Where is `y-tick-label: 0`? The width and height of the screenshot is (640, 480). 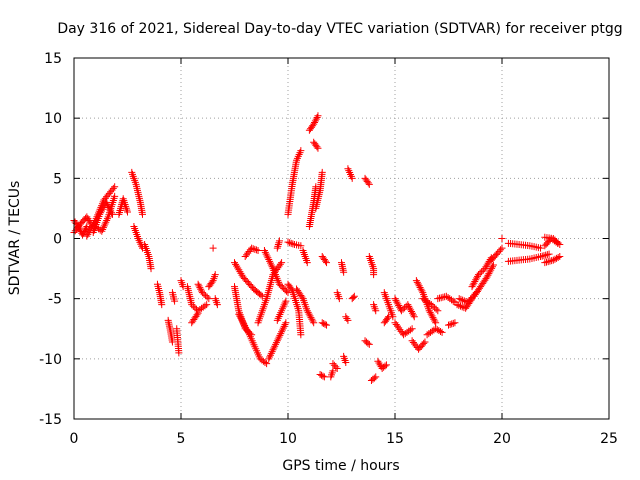
y-tick-label: 0 is located at coordinates (57, 240).